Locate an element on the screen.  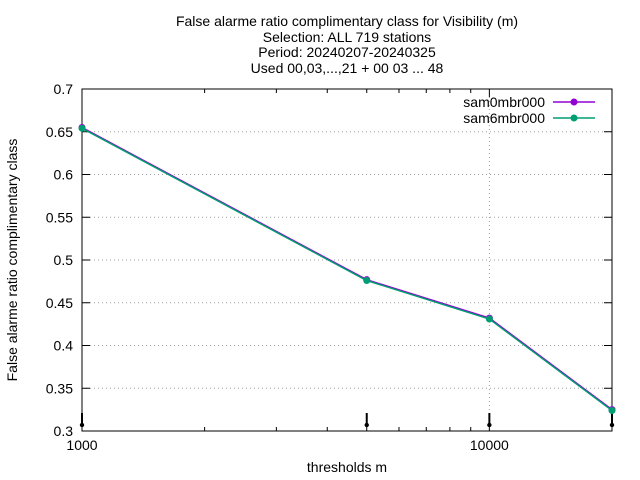
y-tick-label: 0.65 is located at coordinates (59, 132).